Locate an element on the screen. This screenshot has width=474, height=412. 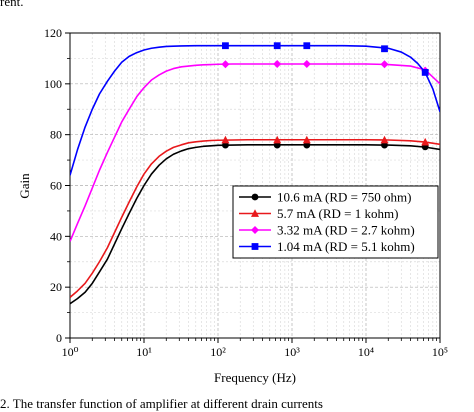
x-tick-label: 10² is located at coordinates (218, 352).